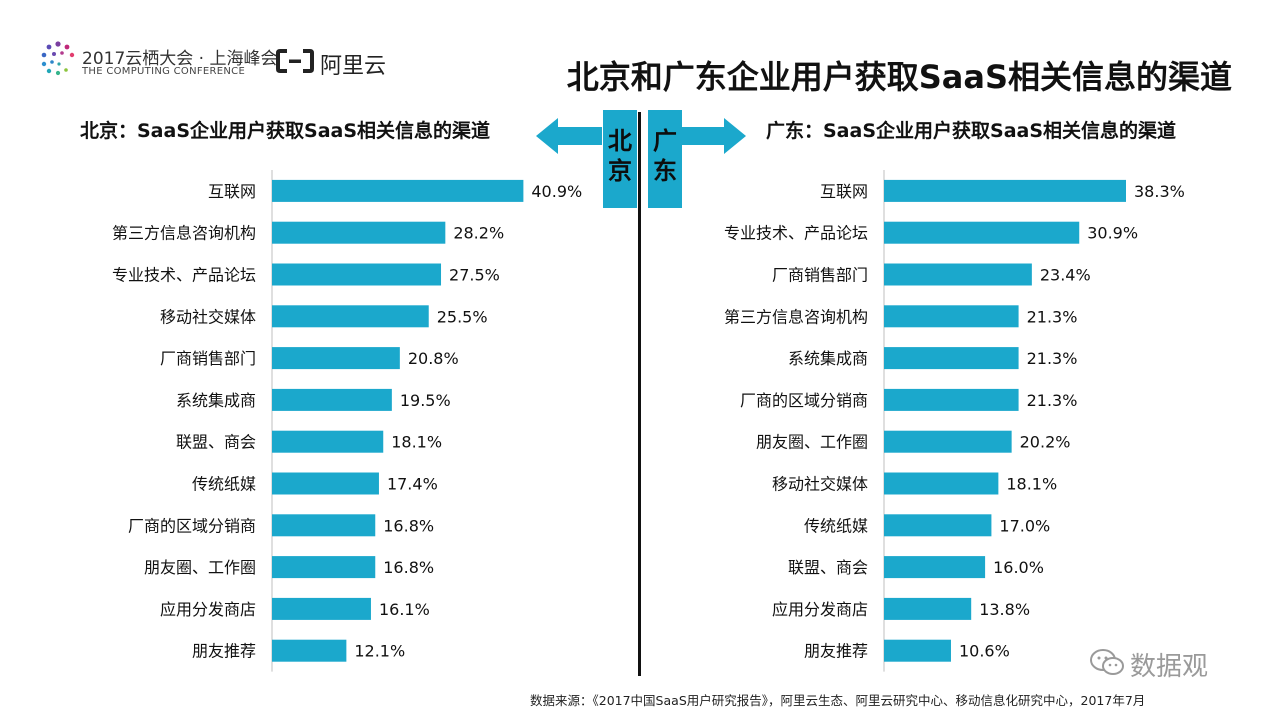 The width and height of the screenshot is (1280, 720). What do you see at coordinates (425, 400) in the screenshot?
I see `beijing-value-label: 19.5%` at bounding box center [425, 400].